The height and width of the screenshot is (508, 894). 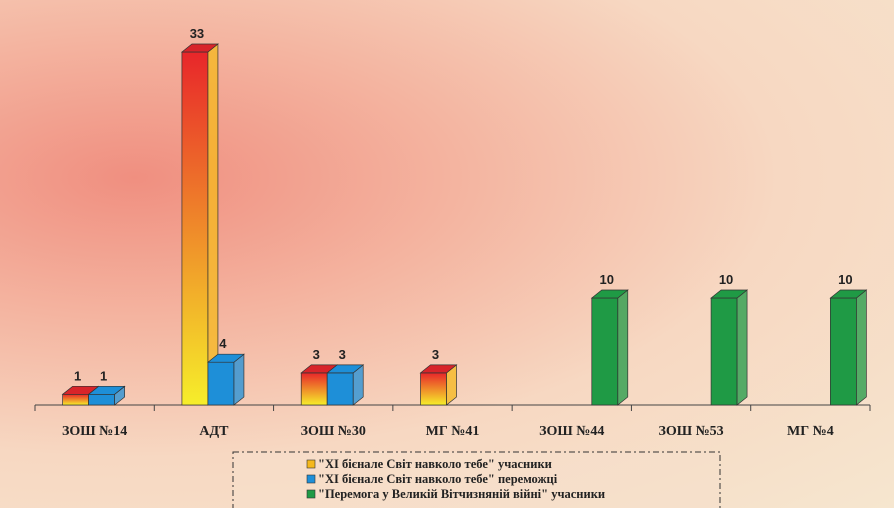 What do you see at coordinates (453, 431) in the screenshot?
I see `x-tick-label: МГ №41` at bounding box center [453, 431].